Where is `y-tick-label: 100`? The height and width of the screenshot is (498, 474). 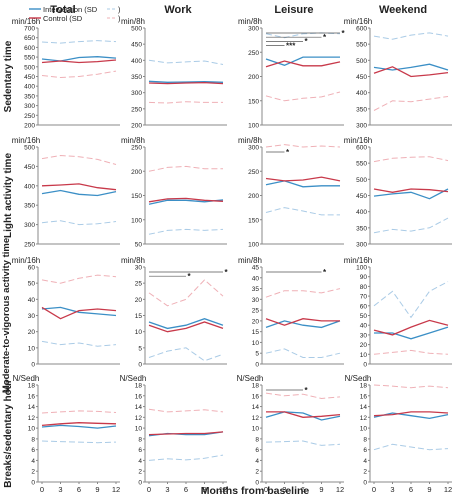 y-tick-label: 100 is located at coordinates (136, 220).